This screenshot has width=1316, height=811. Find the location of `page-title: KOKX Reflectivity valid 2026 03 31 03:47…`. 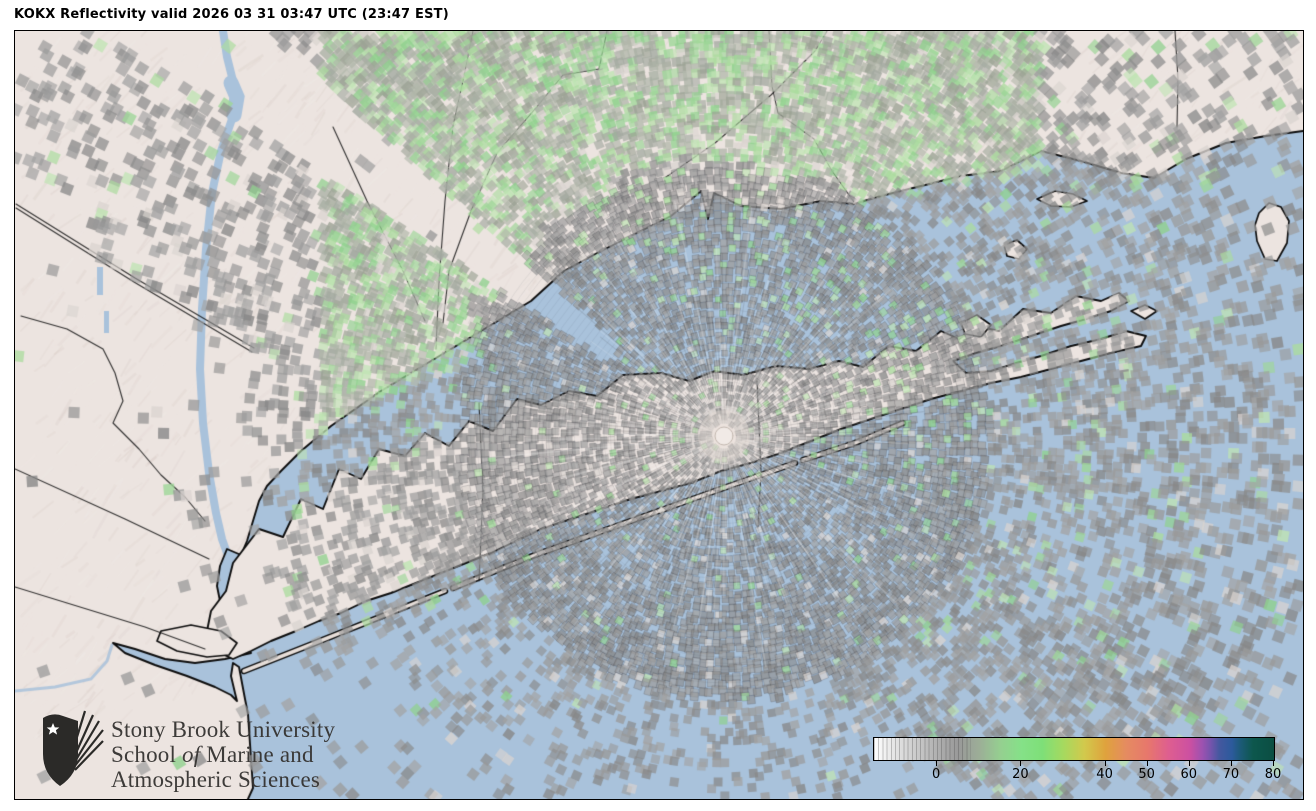

page-title: KOKX Reflectivity valid 2026 03 31 03:47… is located at coordinates (231, 14).